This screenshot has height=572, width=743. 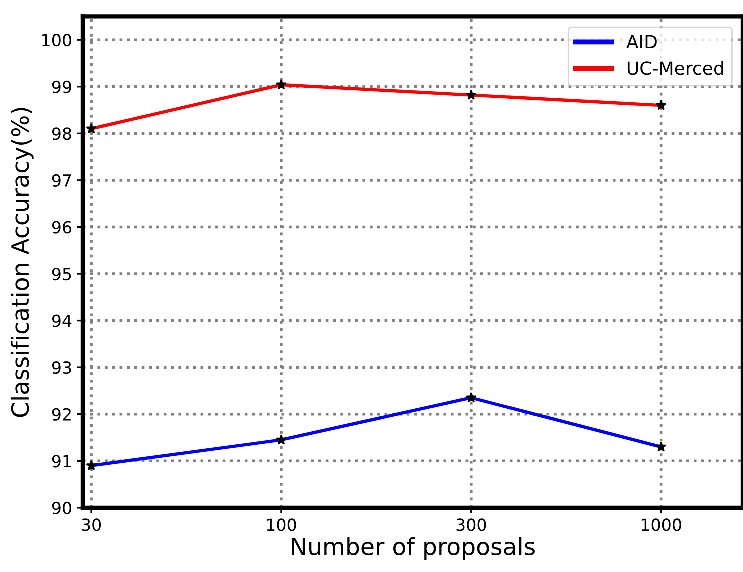 What do you see at coordinates (61, 414) in the screenshot?
I see `y-tick-label: 92` at bounding box center [61, 414].